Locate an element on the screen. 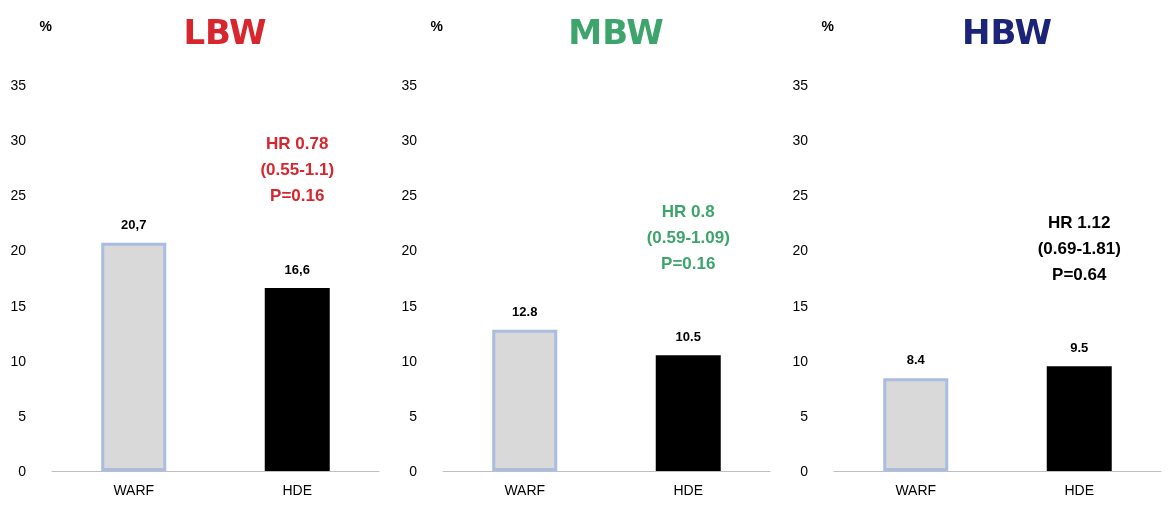 This screenshot has height=511, width=1173. data-label: 16,6 is located at coordinates (297, 269).